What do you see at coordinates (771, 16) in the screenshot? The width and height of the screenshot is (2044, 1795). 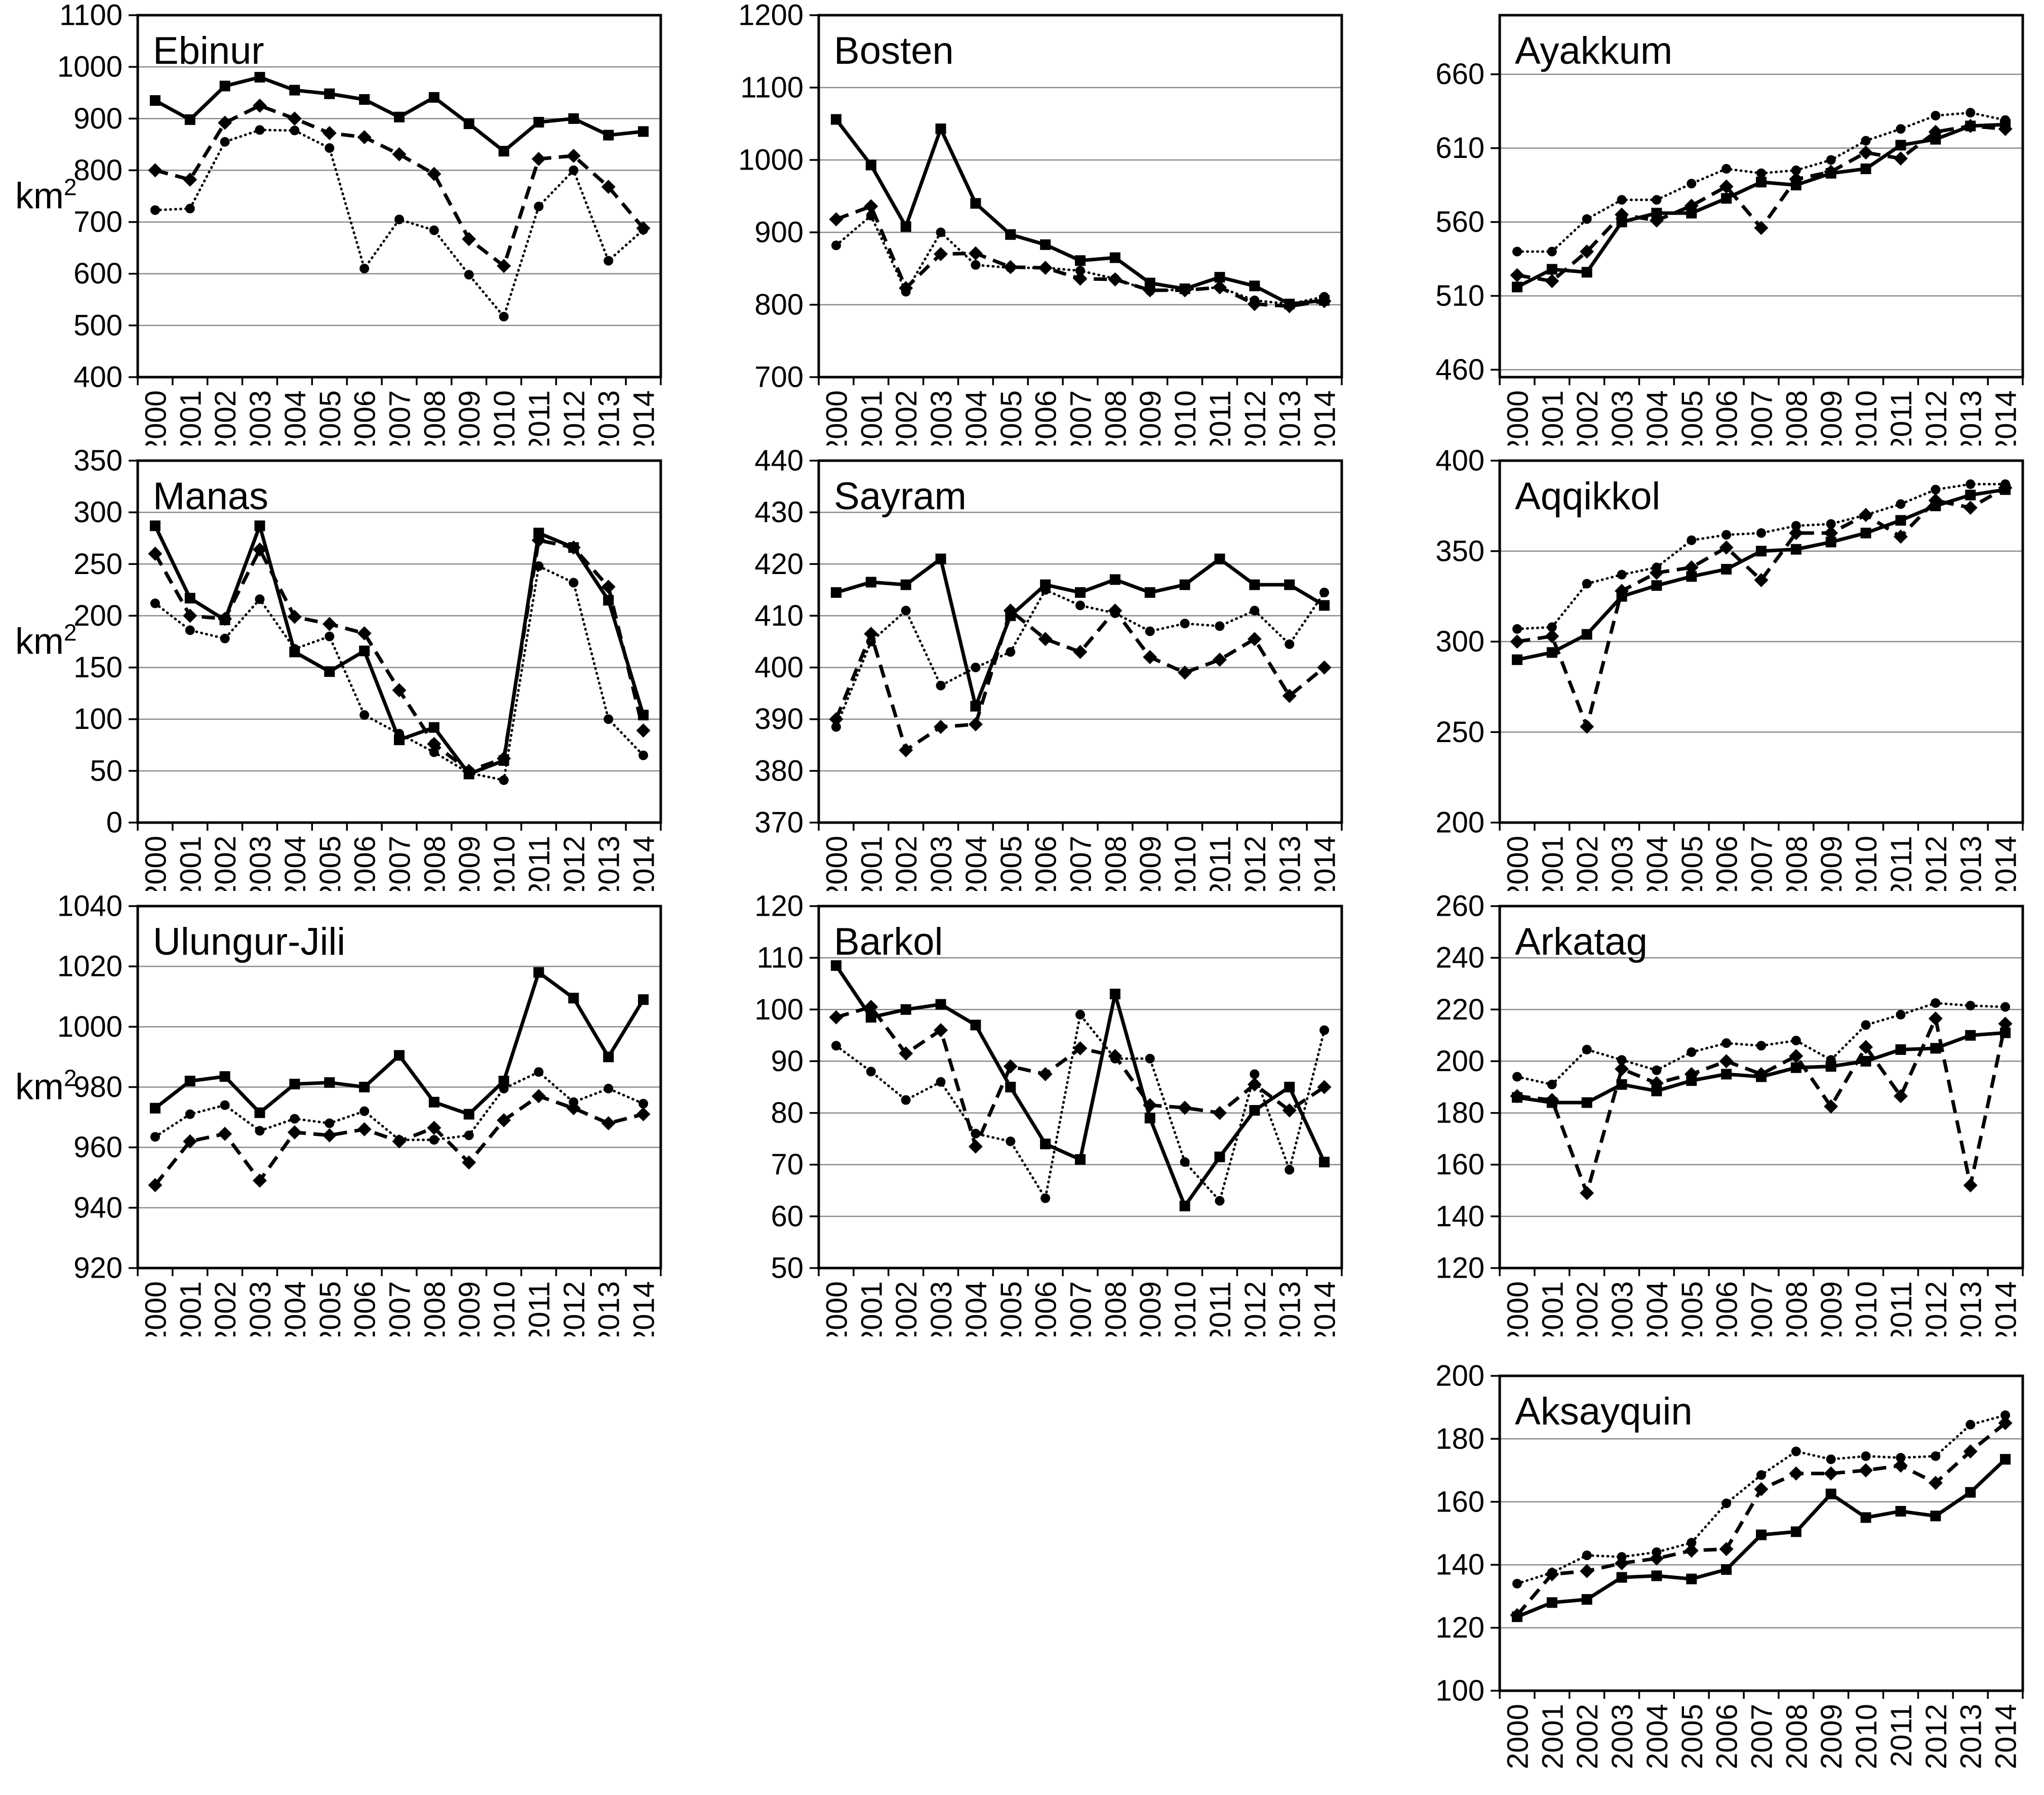 I see `y-tick-label: 1200` at bounding box center [771, 16].